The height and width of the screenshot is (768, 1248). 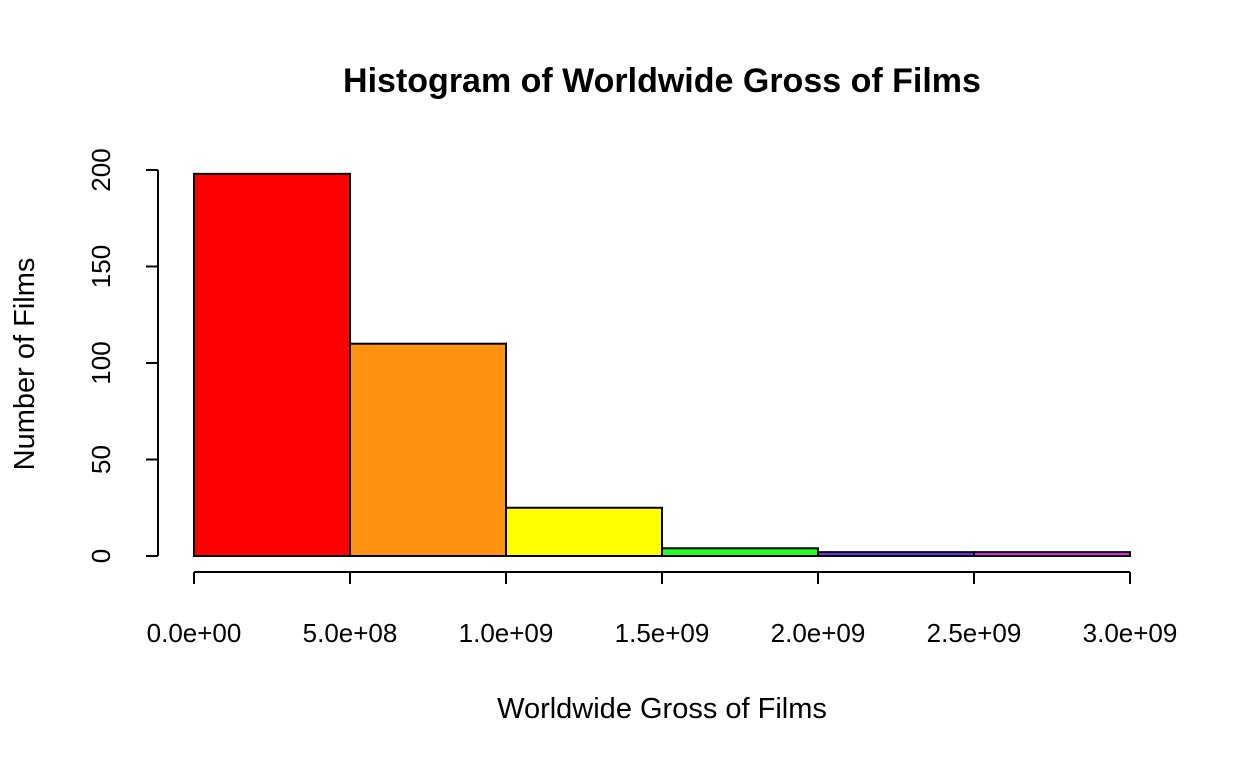 I want to click on x-tick-label-0: 0.0e+00, so click(x=194, y=633).